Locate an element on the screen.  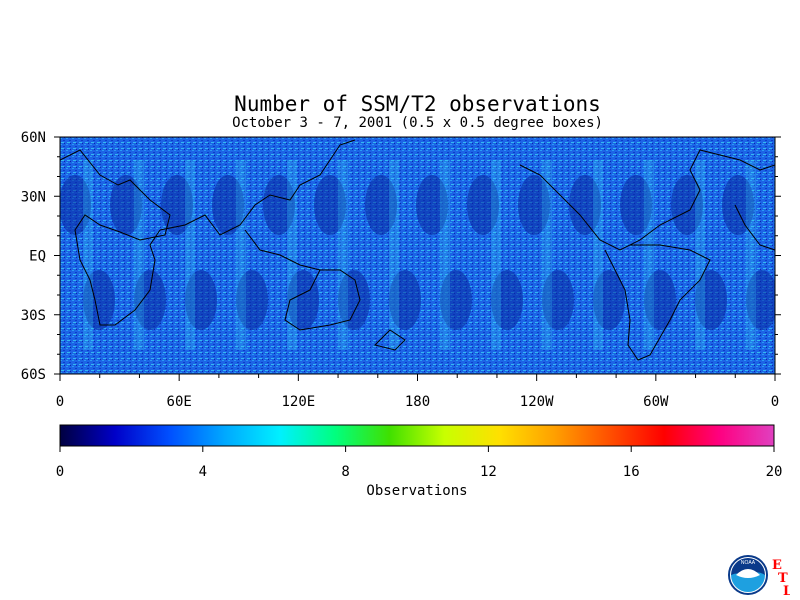
colorbar-tick-label: 4 is located at coordinates (203, 472).